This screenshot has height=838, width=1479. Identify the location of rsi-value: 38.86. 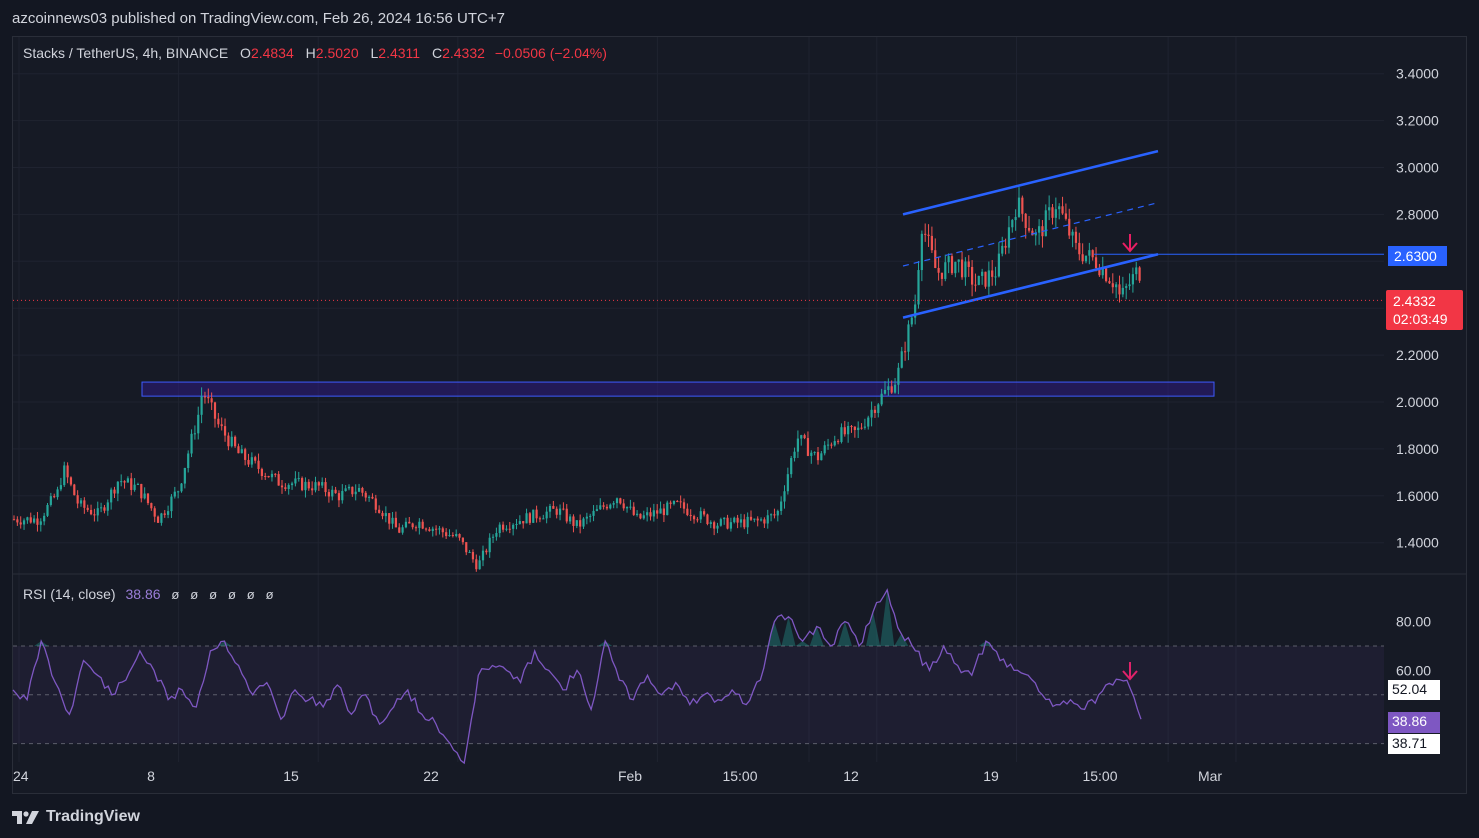
(143, 594).